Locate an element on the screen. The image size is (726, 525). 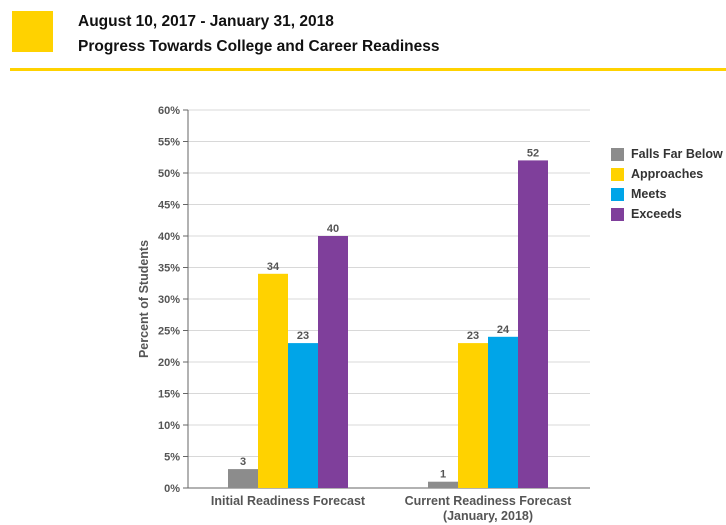
data-label: 1 is located at coordinates (443, 475).